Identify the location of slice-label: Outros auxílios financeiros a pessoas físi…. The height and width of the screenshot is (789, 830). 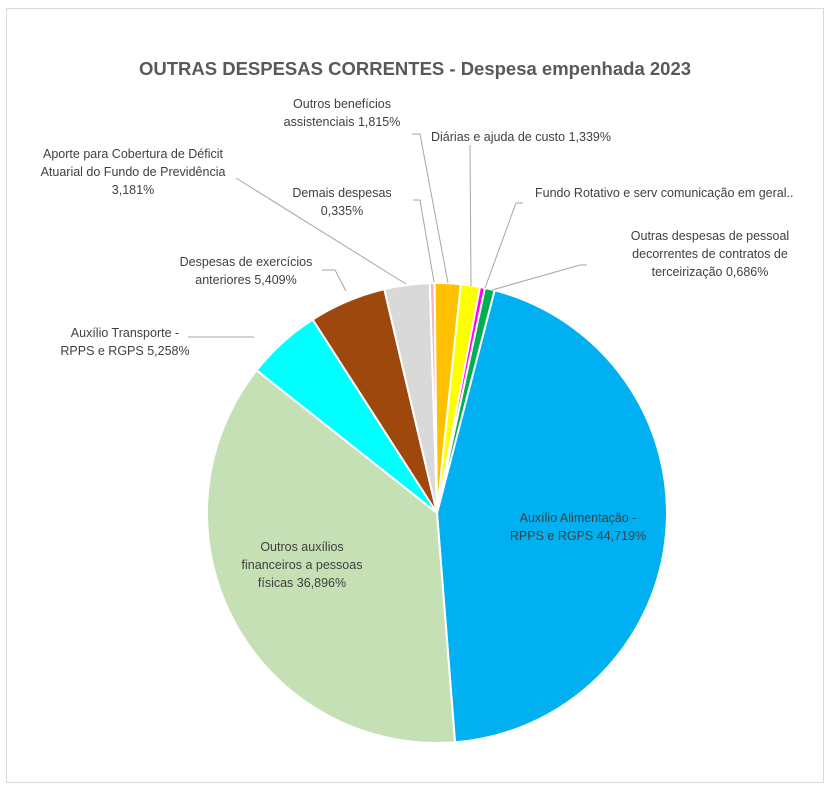
(302, 565).